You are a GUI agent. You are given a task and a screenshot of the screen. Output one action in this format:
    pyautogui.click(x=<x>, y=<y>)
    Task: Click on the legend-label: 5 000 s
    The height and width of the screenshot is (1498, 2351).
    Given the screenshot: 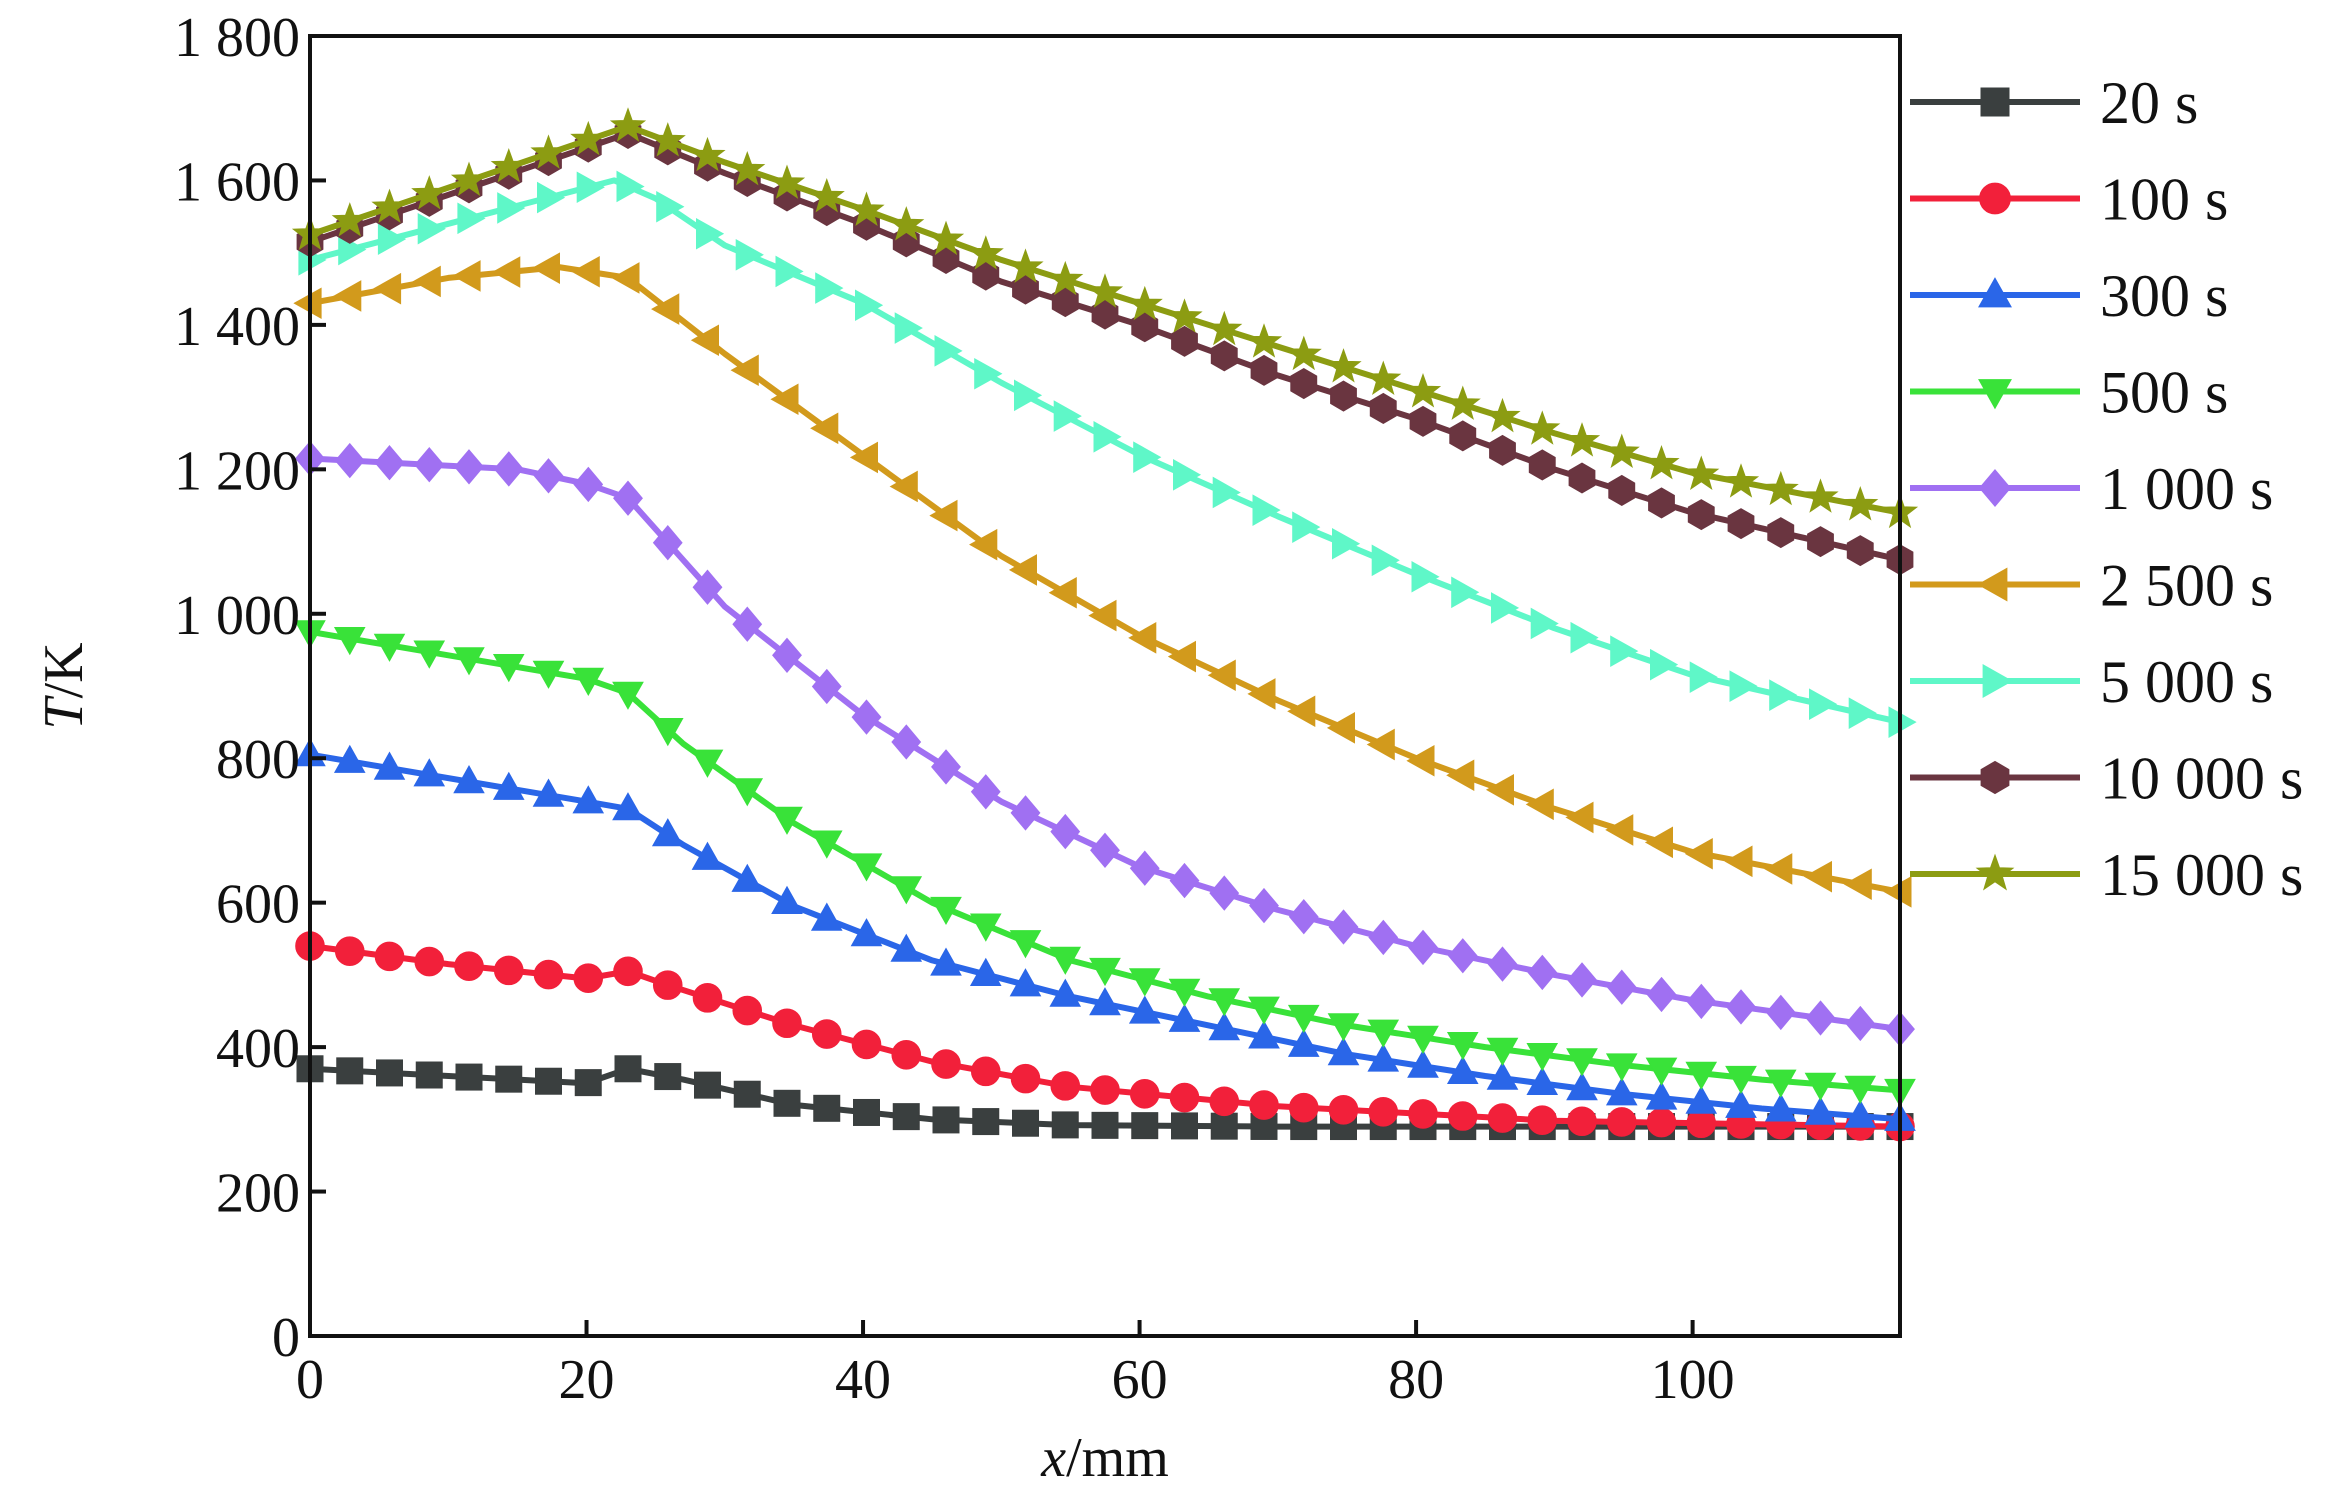 What is the action you would take?
    pyautogui.click(x=2186, y=682)
    